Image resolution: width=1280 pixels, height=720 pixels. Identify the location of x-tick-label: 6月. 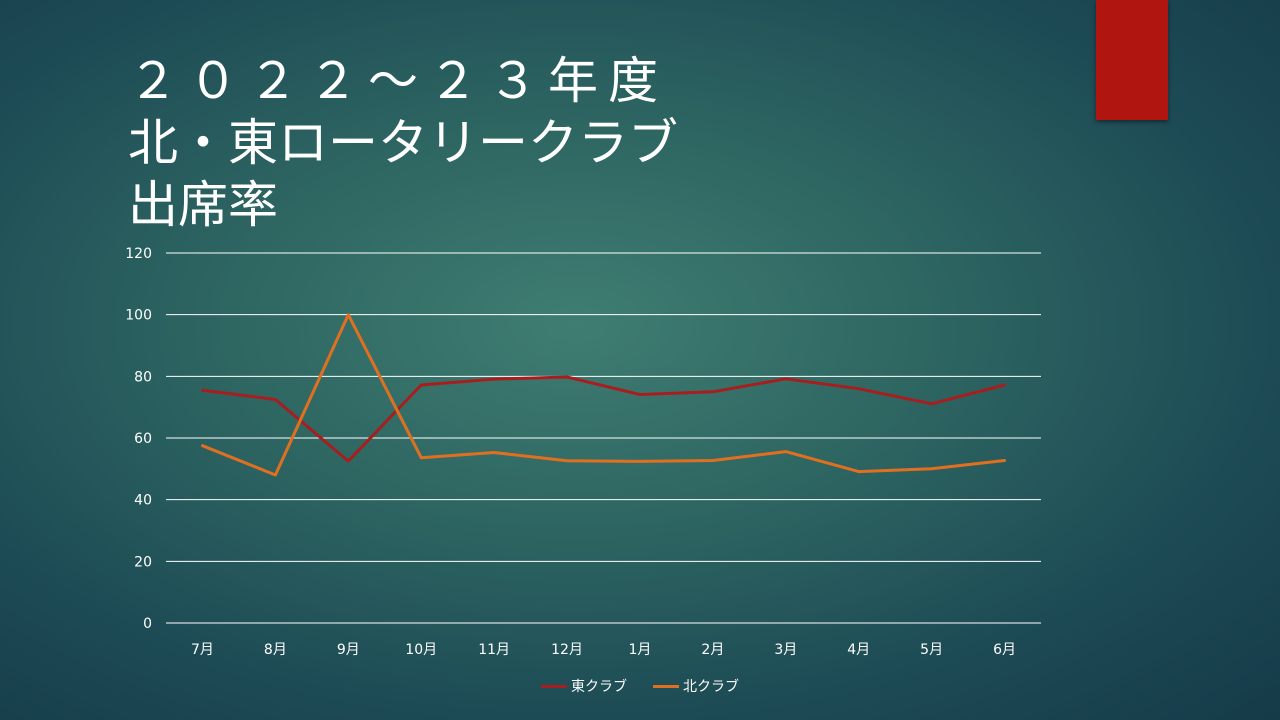
(1004, 650).